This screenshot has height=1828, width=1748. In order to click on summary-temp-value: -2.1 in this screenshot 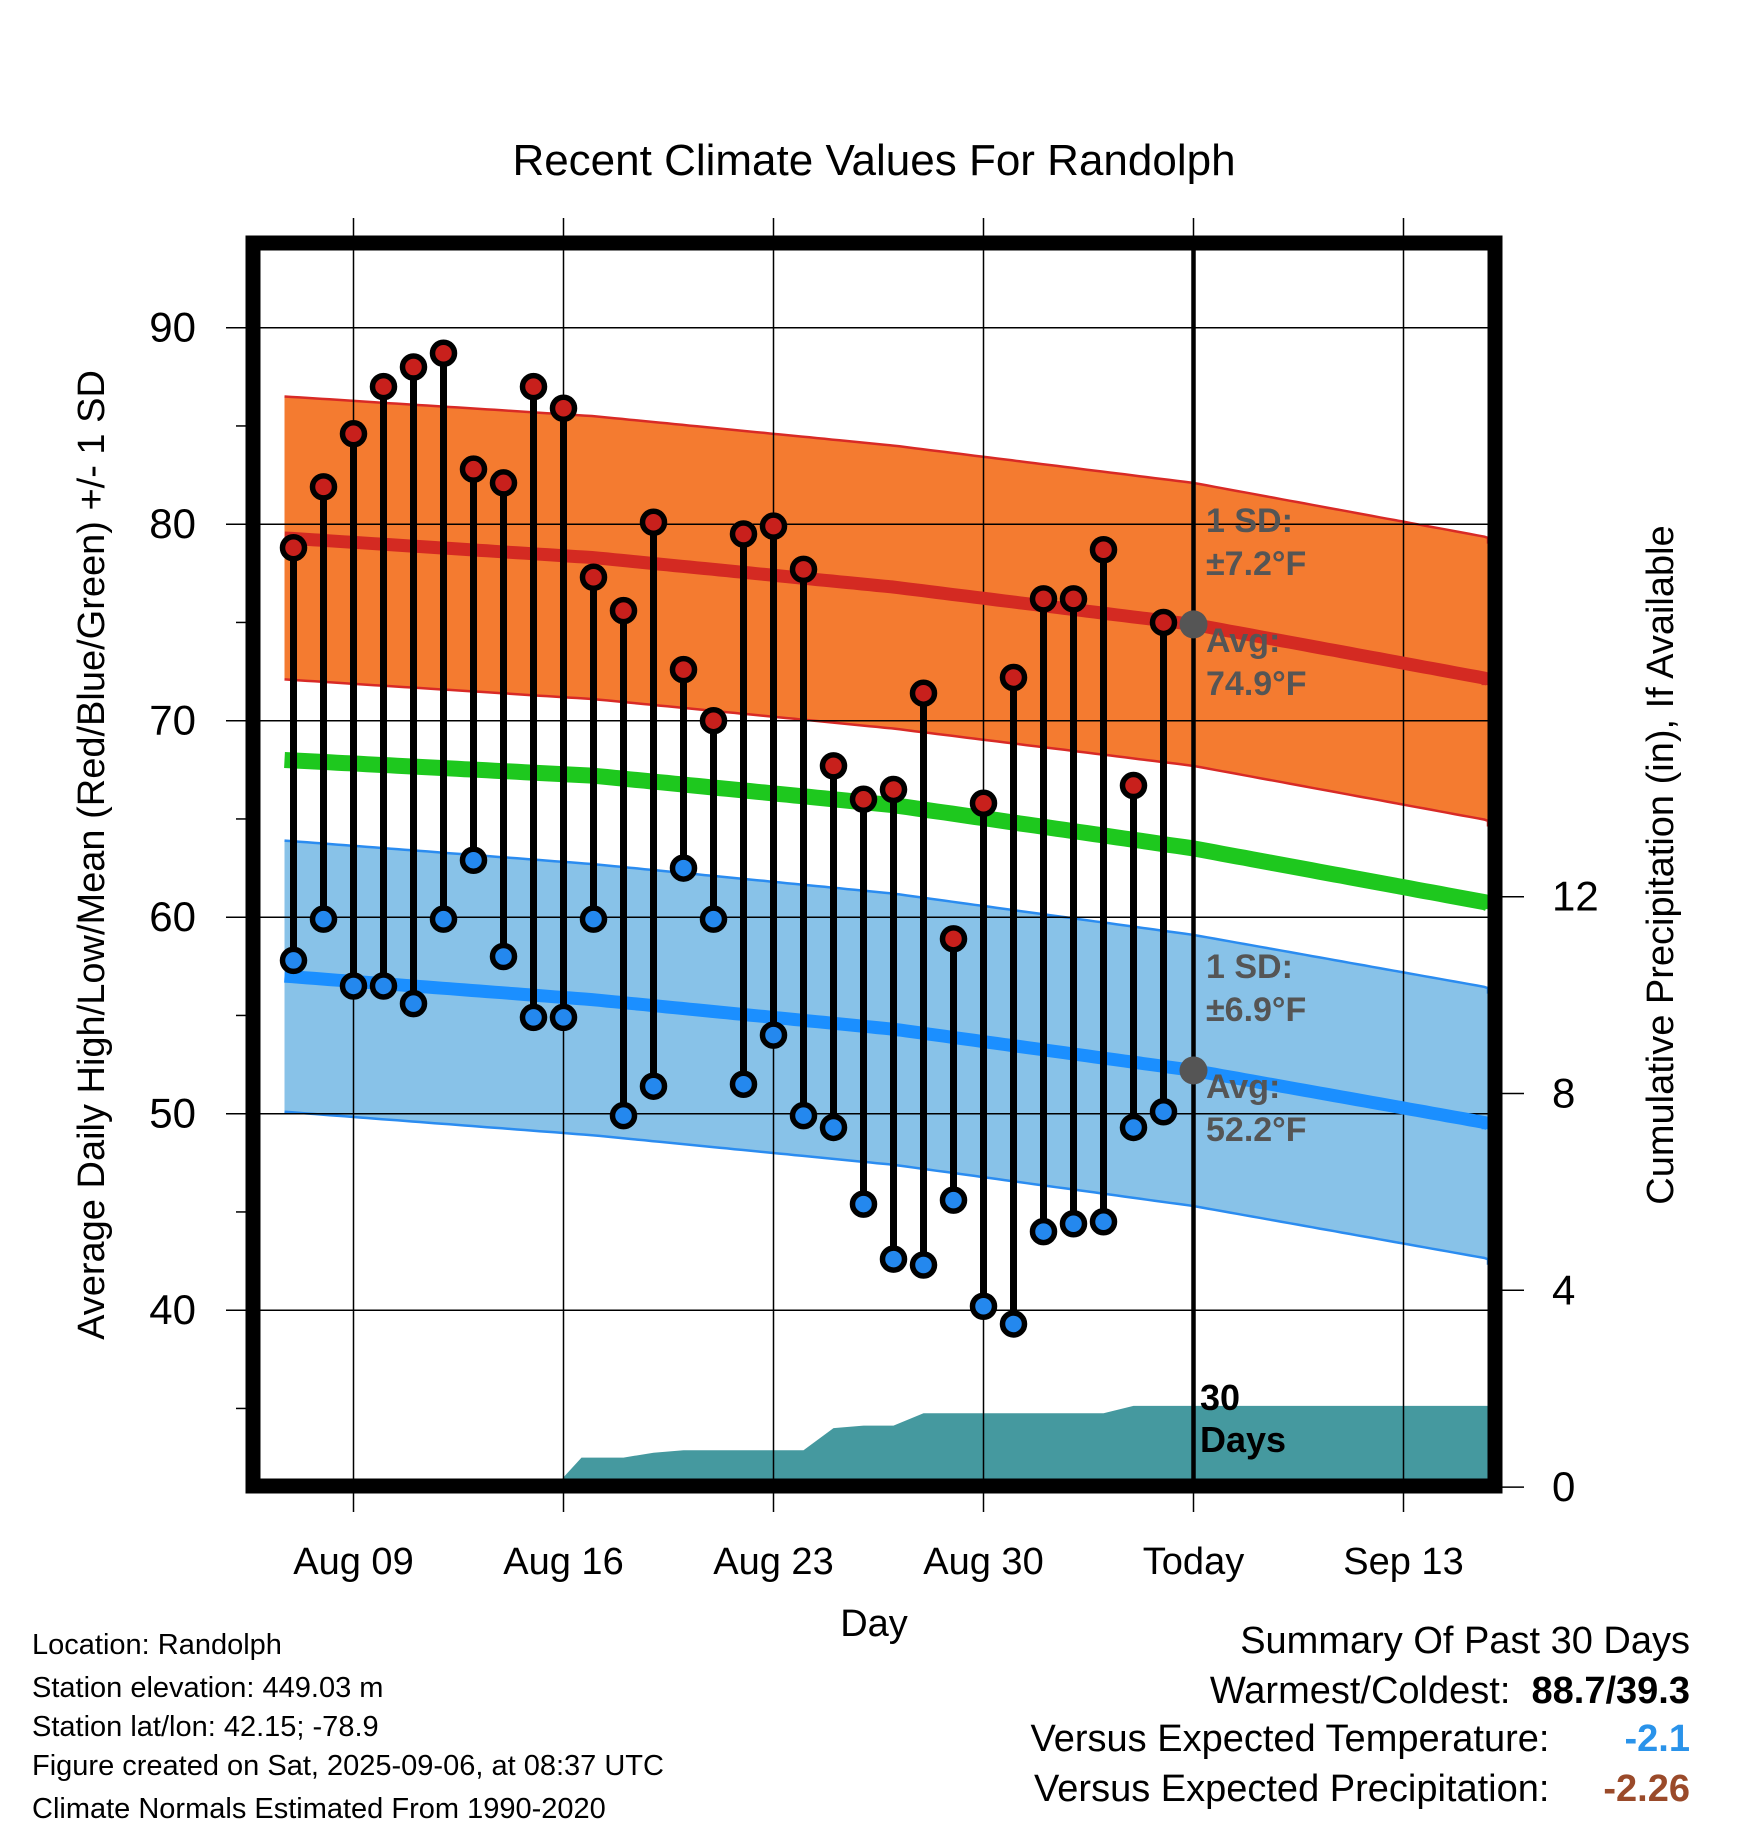, I will do `click(1657, 1739)`.